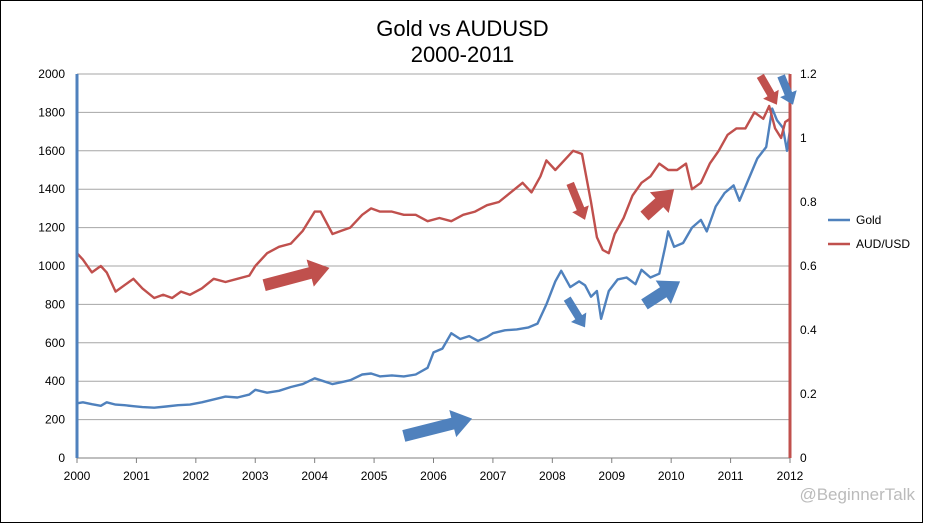 Image resolution: width=925 pixels, height=525 pixels. Describe the element at coordinates (671, 476) in the screenshot. I see `x-tick-label: 2010` at that location.